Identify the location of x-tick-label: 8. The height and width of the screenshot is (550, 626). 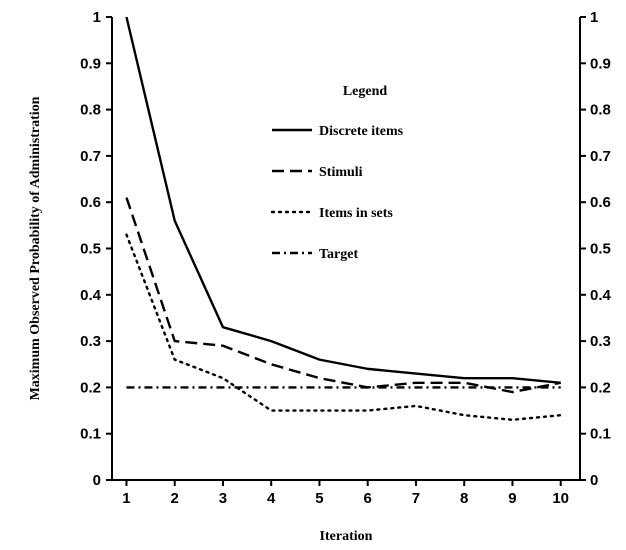
(464, 498).